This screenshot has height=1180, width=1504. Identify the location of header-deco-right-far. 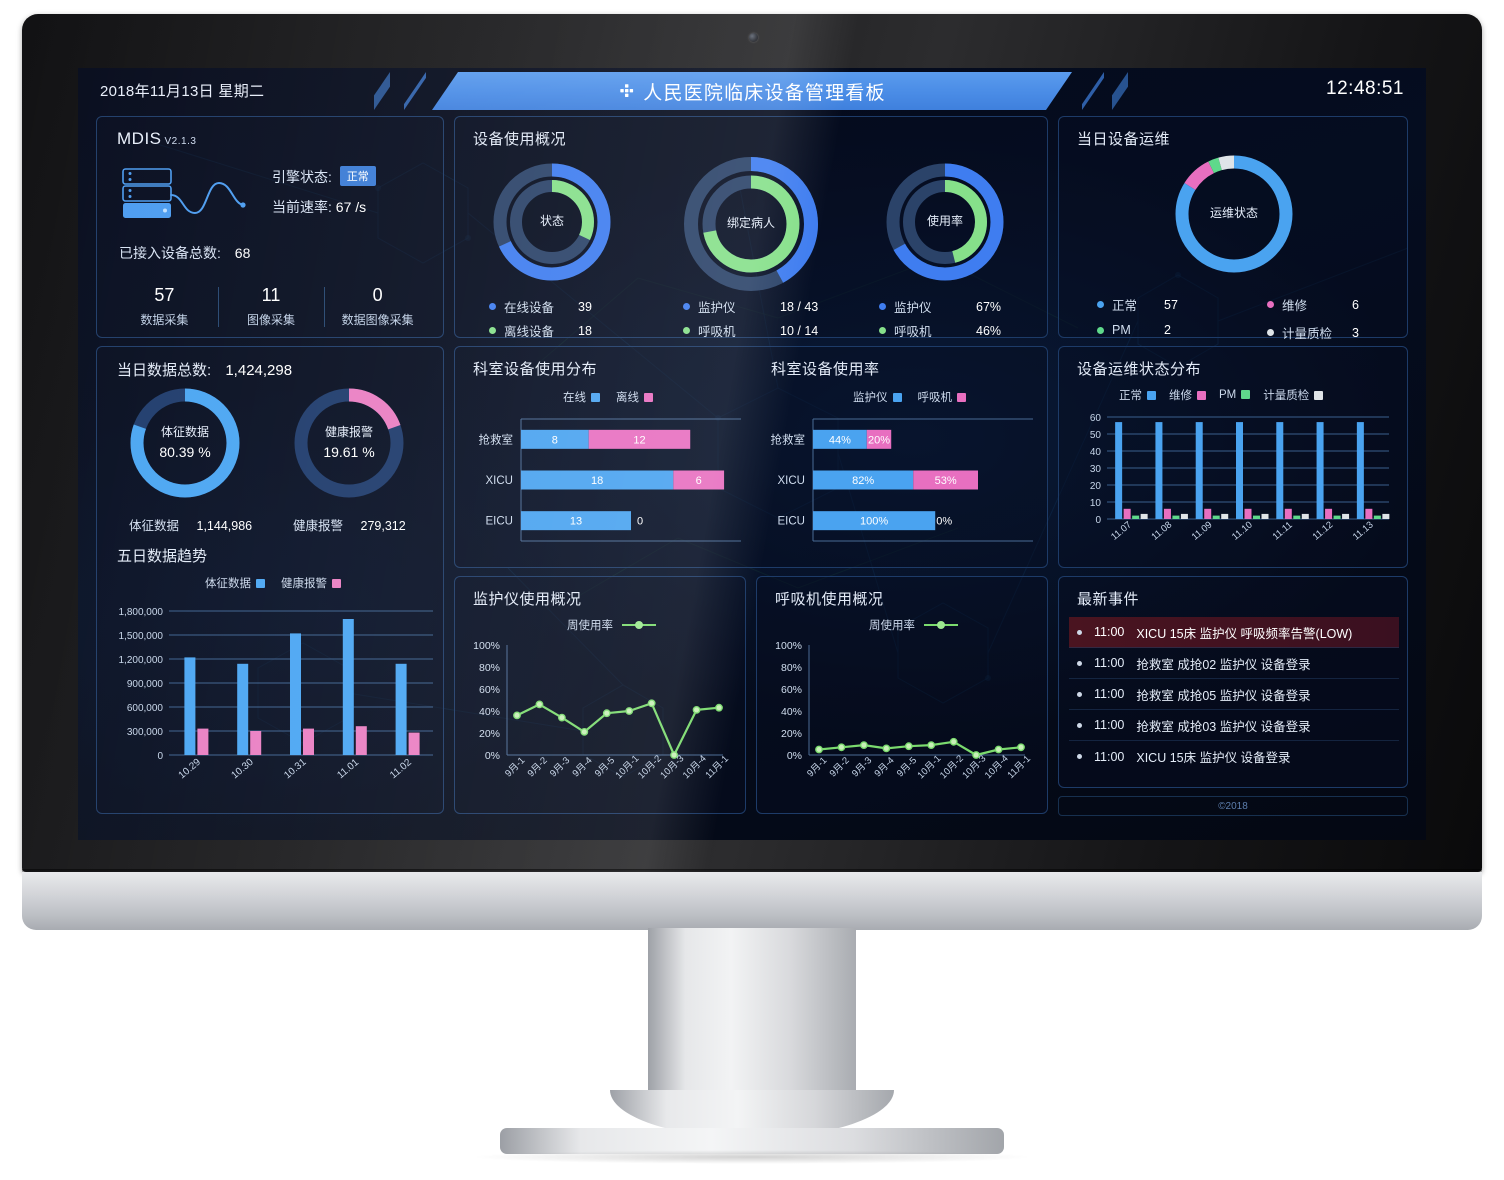
(1120, 91).